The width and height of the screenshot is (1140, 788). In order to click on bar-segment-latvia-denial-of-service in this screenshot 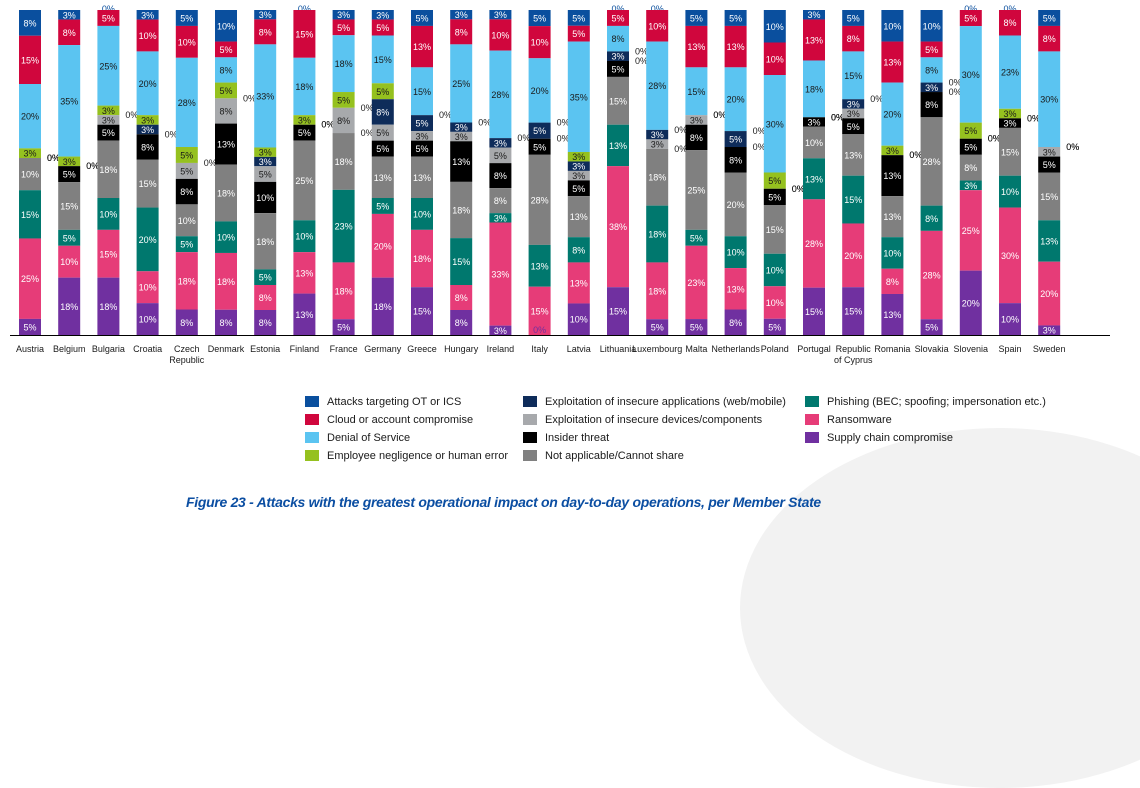, I will do `click(578, 96)`.